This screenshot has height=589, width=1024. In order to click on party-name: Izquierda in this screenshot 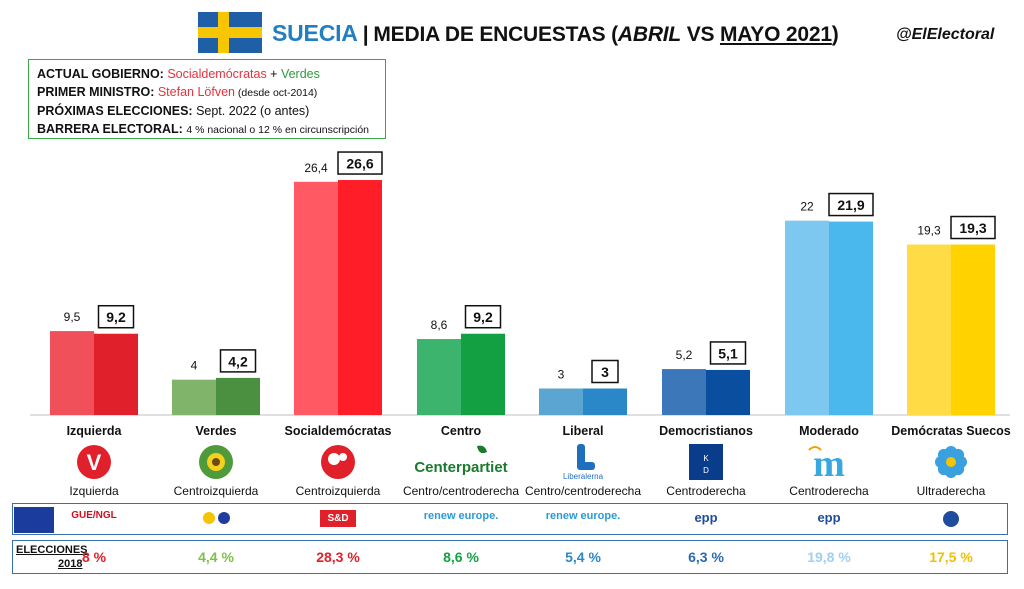, I will do `click(94, 431)`.